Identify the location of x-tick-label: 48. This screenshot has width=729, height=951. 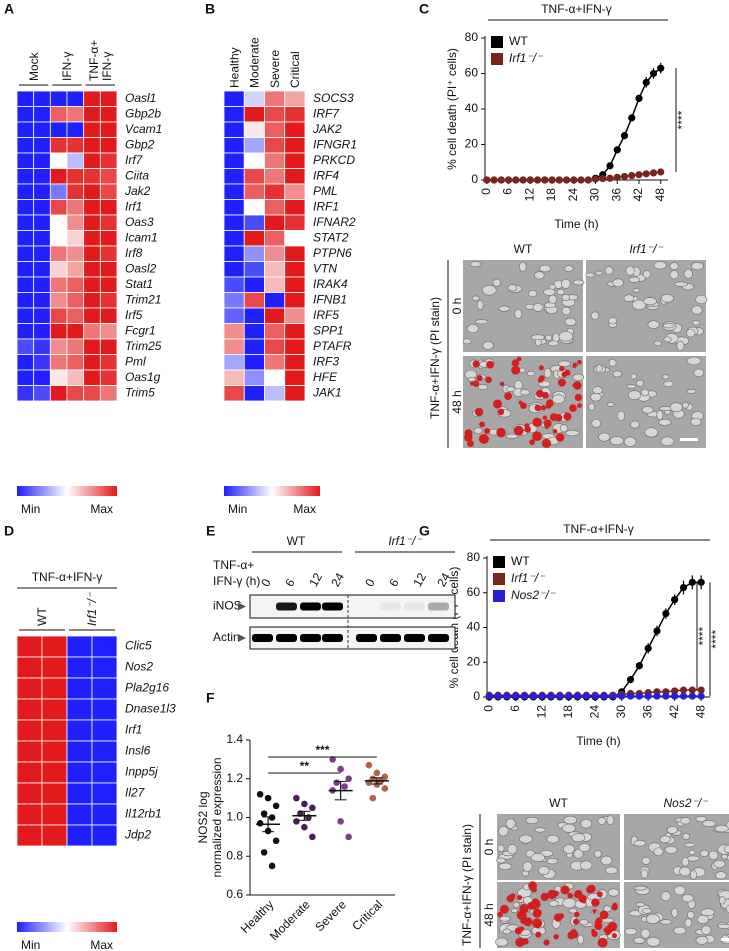
(700, 712).